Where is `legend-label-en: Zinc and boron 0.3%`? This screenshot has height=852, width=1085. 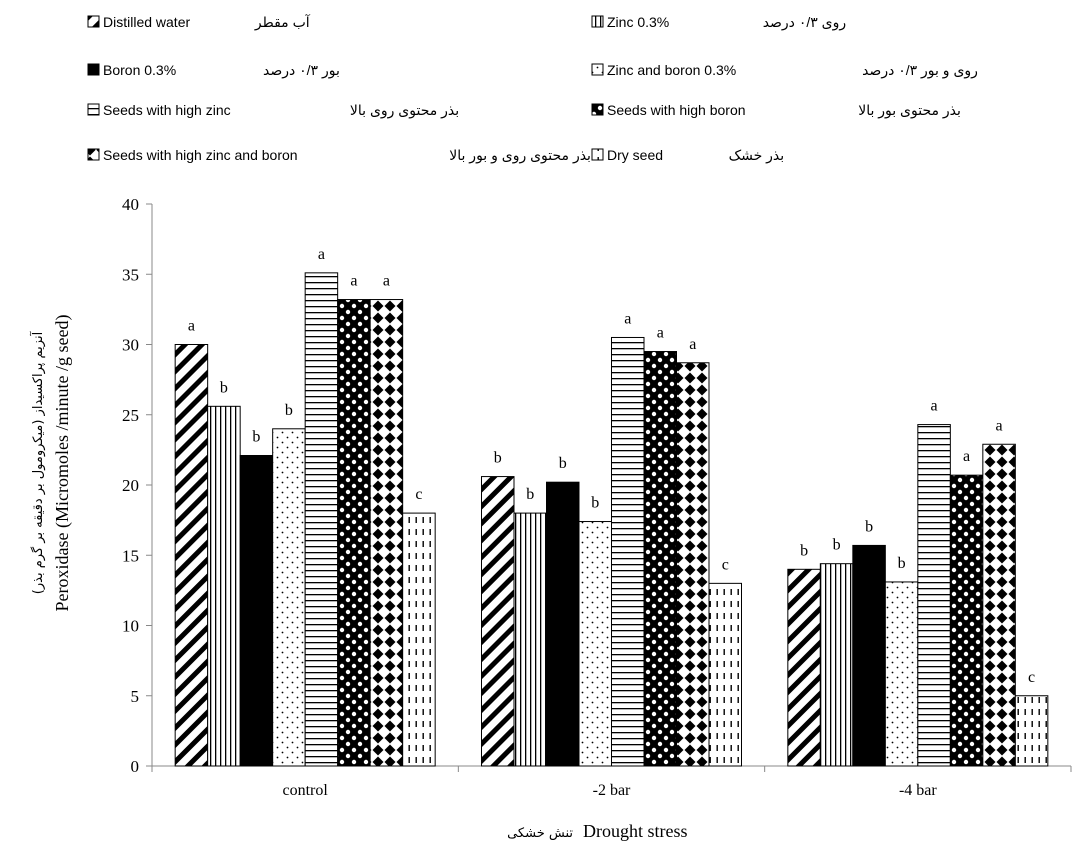 legend-label-en: Zinc and boron 0.3% is located at coordinates (671, 70).